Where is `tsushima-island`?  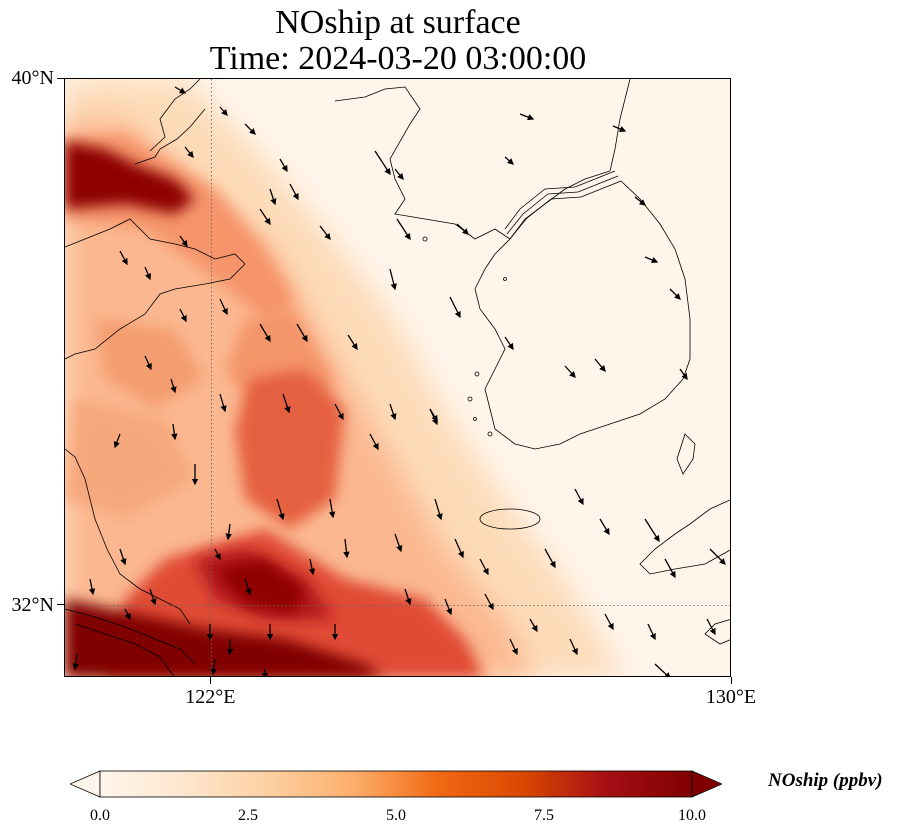 tsushima-island is located at coordinates (686, 454).